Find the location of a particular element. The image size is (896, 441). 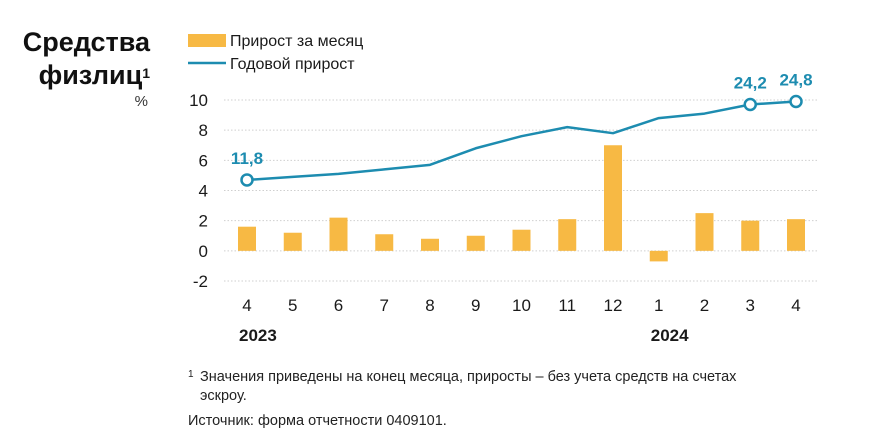

legend: Прирост за месяц Годовой прирост is located at coordinates (275, 53).